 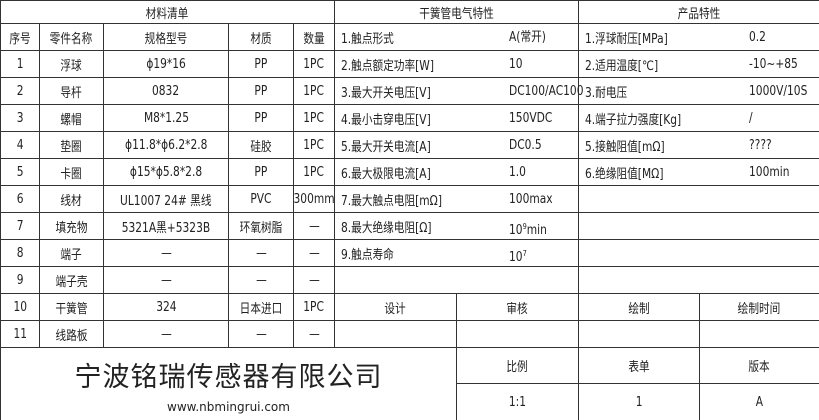 What do you see at coordinates (759, 366) in the screenshot?
I see `titleblock-label: 版本` at bounding box center [759, 366].